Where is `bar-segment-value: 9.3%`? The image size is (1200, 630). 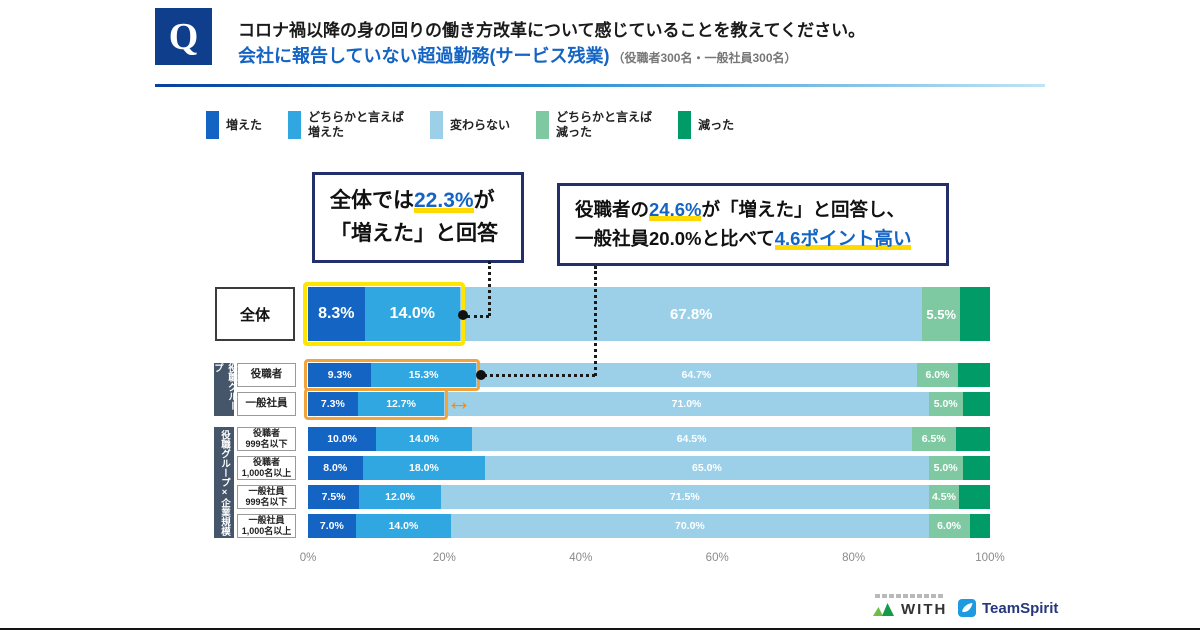
bar-segment-value: 9.3% is located at coordinates (339, 375).